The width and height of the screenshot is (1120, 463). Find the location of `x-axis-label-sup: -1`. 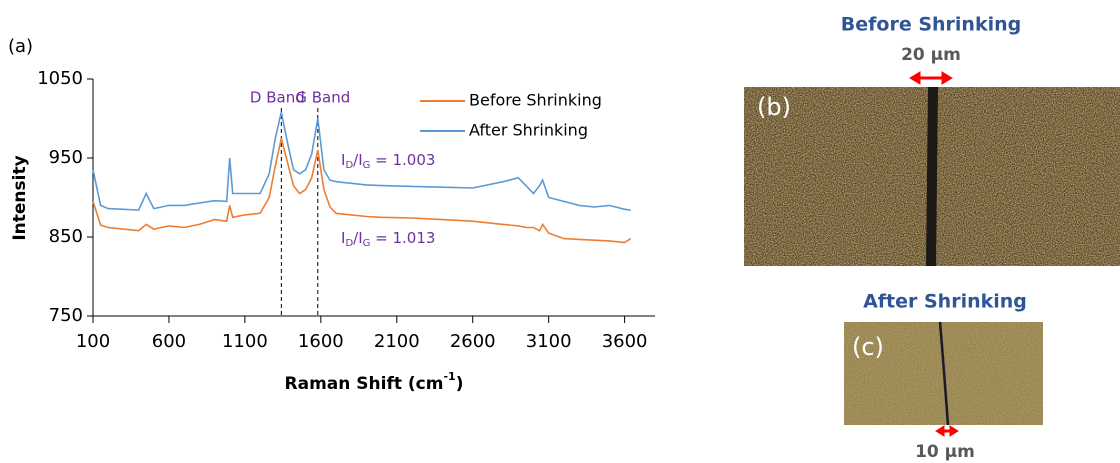

x-axis-label-sup: -1 is located at coordinates (449, 376).